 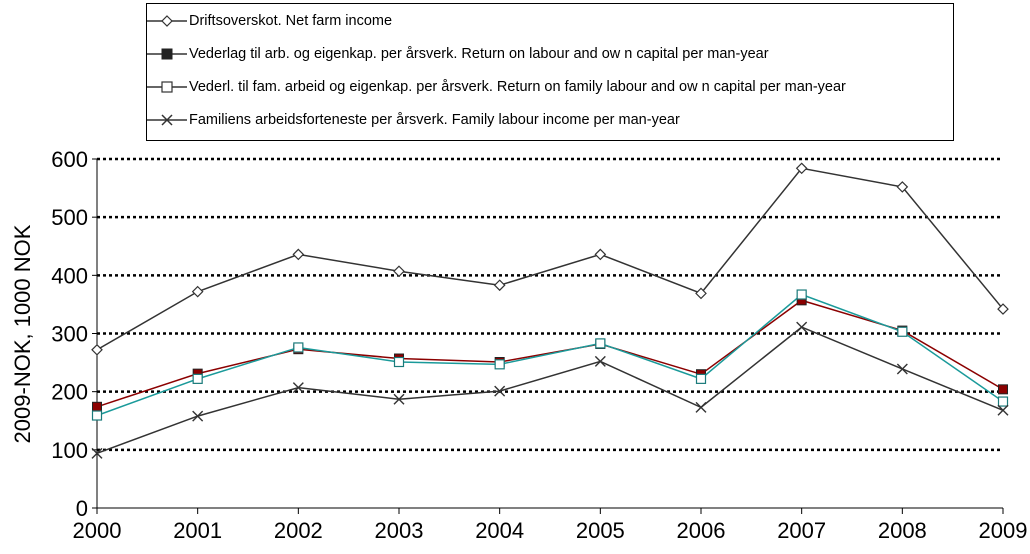 I want to click on y-tick-label: 300, so click(x=69, y=334).